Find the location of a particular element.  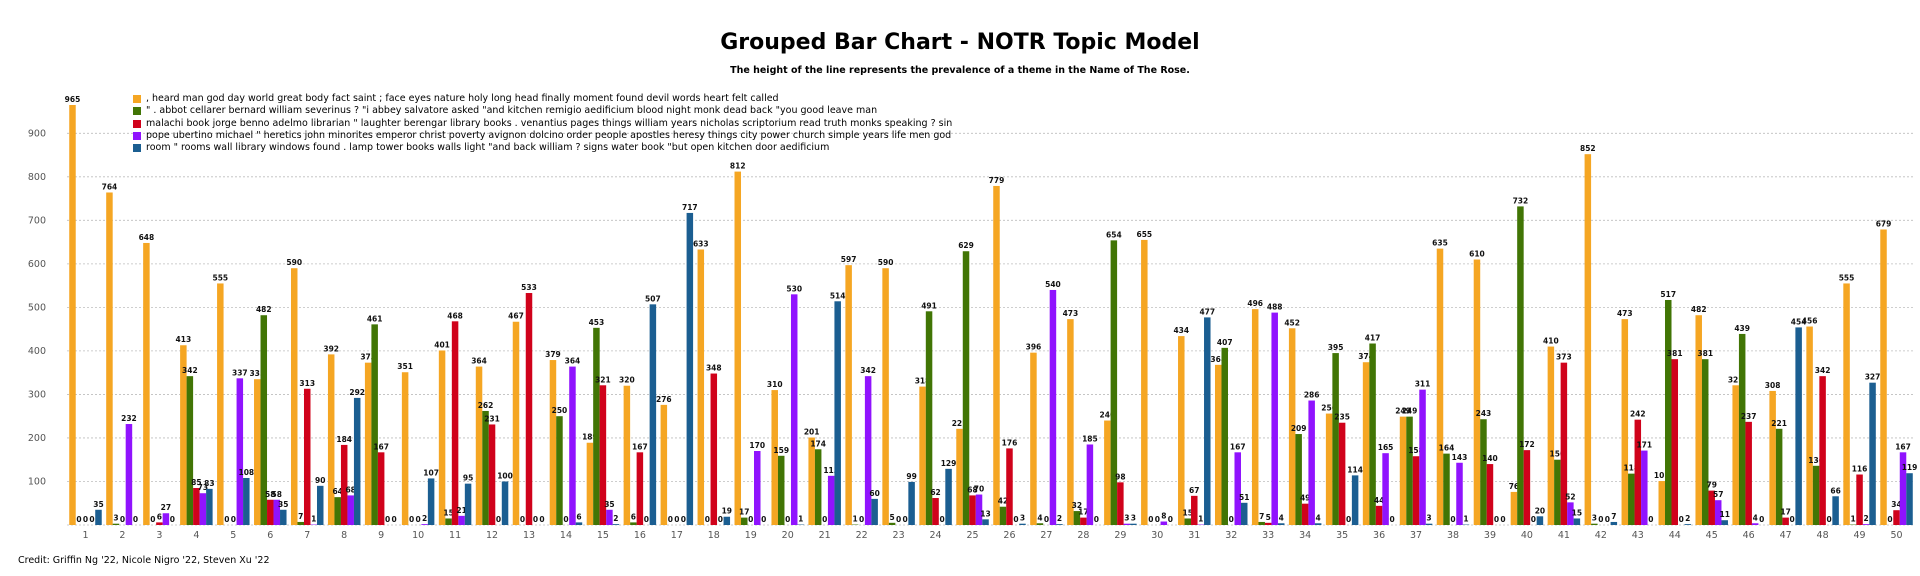

data-label: 292 is located at coordinates (357, 392).